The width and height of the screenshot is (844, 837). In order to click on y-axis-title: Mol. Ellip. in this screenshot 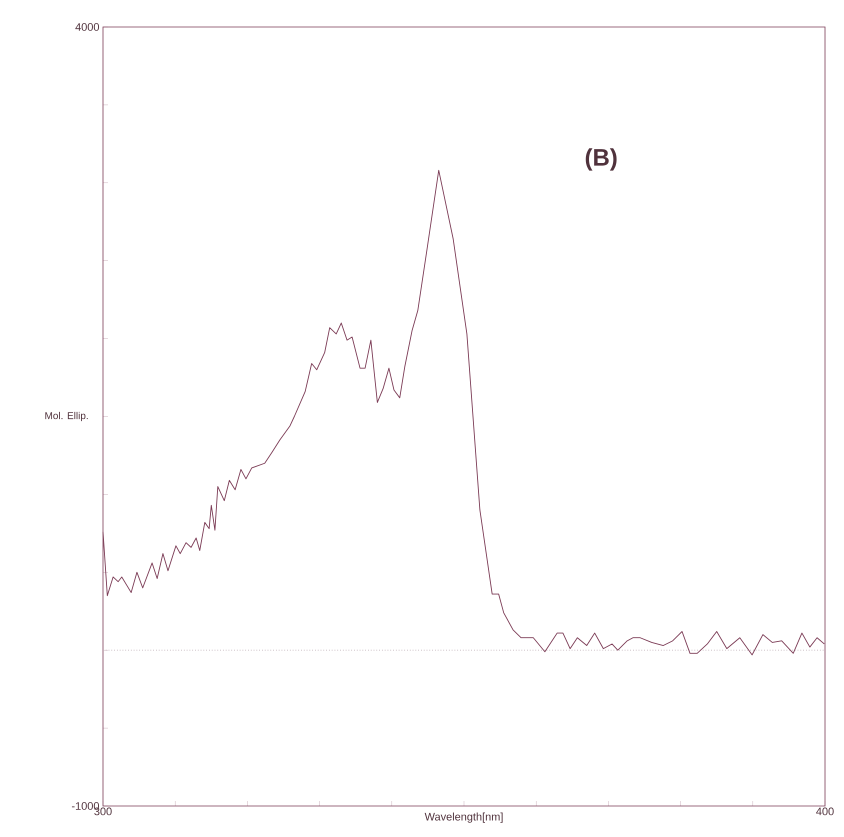, I will do `click(66, 417)`.